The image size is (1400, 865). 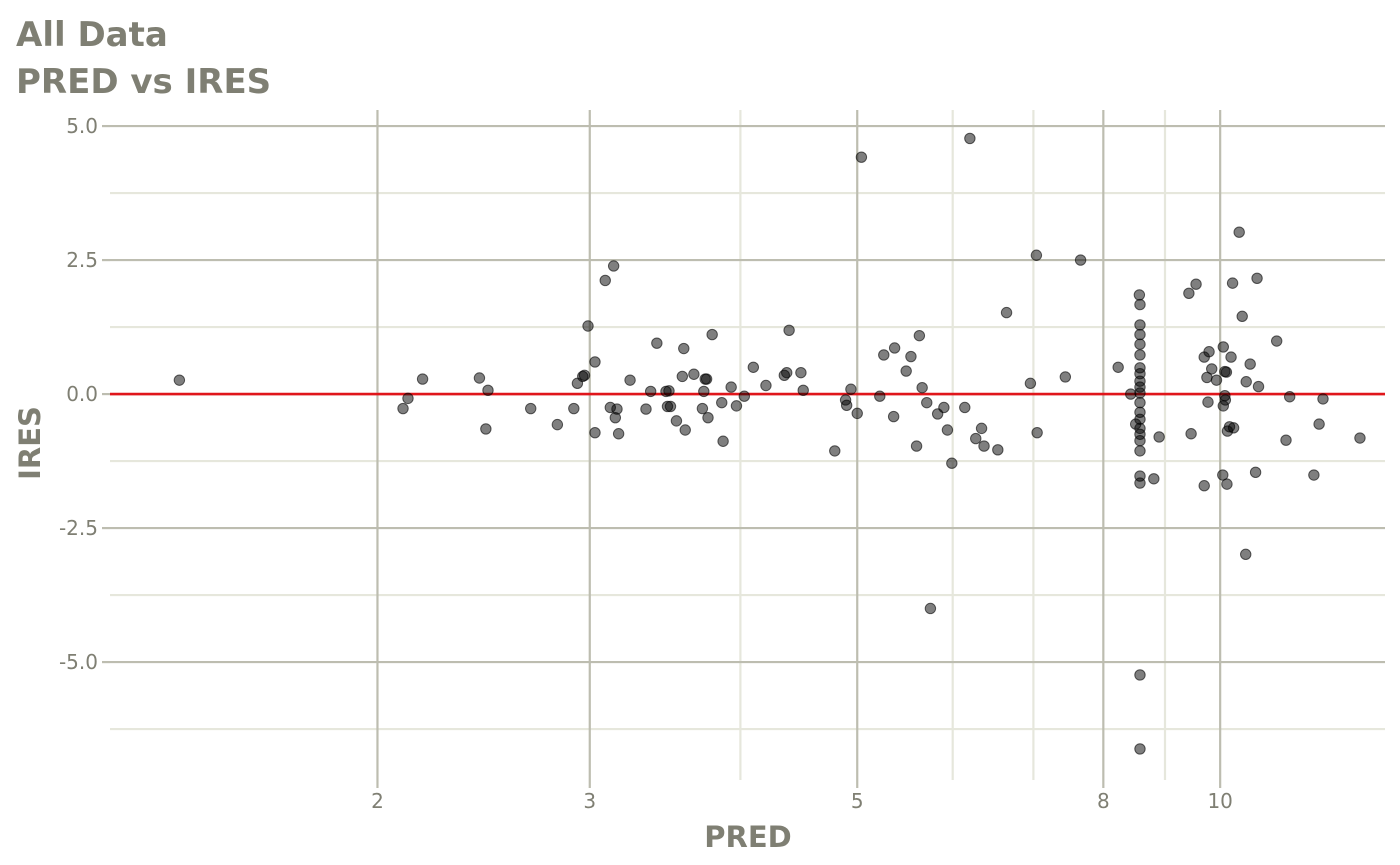 What do you see at coordinates (377, 801) in the screenshot?
I see `x-tick-label: 2` at bounding box center [377, 801].